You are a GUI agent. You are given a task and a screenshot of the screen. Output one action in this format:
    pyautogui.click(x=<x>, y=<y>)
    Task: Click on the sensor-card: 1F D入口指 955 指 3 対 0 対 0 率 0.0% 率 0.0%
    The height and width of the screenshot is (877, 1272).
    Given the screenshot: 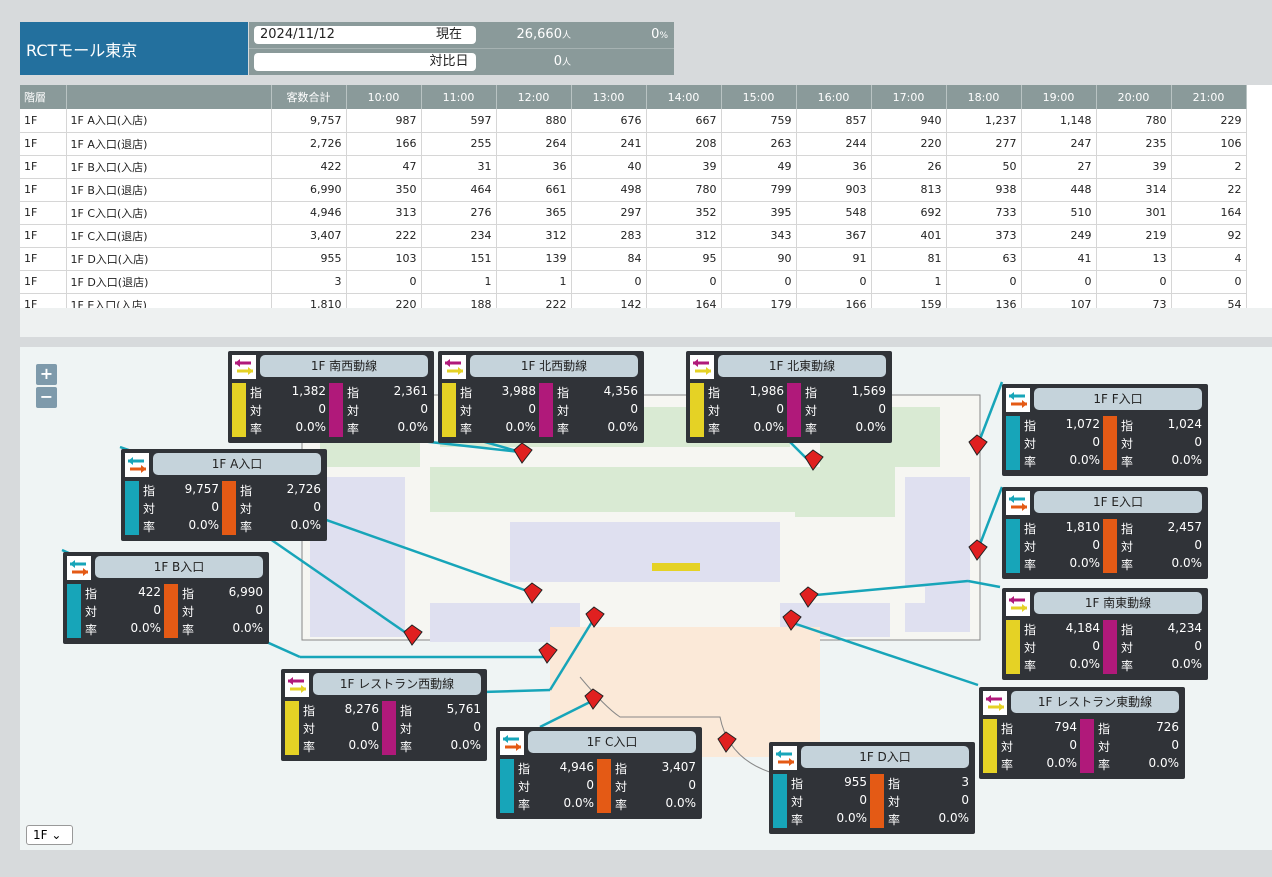 What is the action you would take?
    pyautogui.click(x=872, y=788)
    